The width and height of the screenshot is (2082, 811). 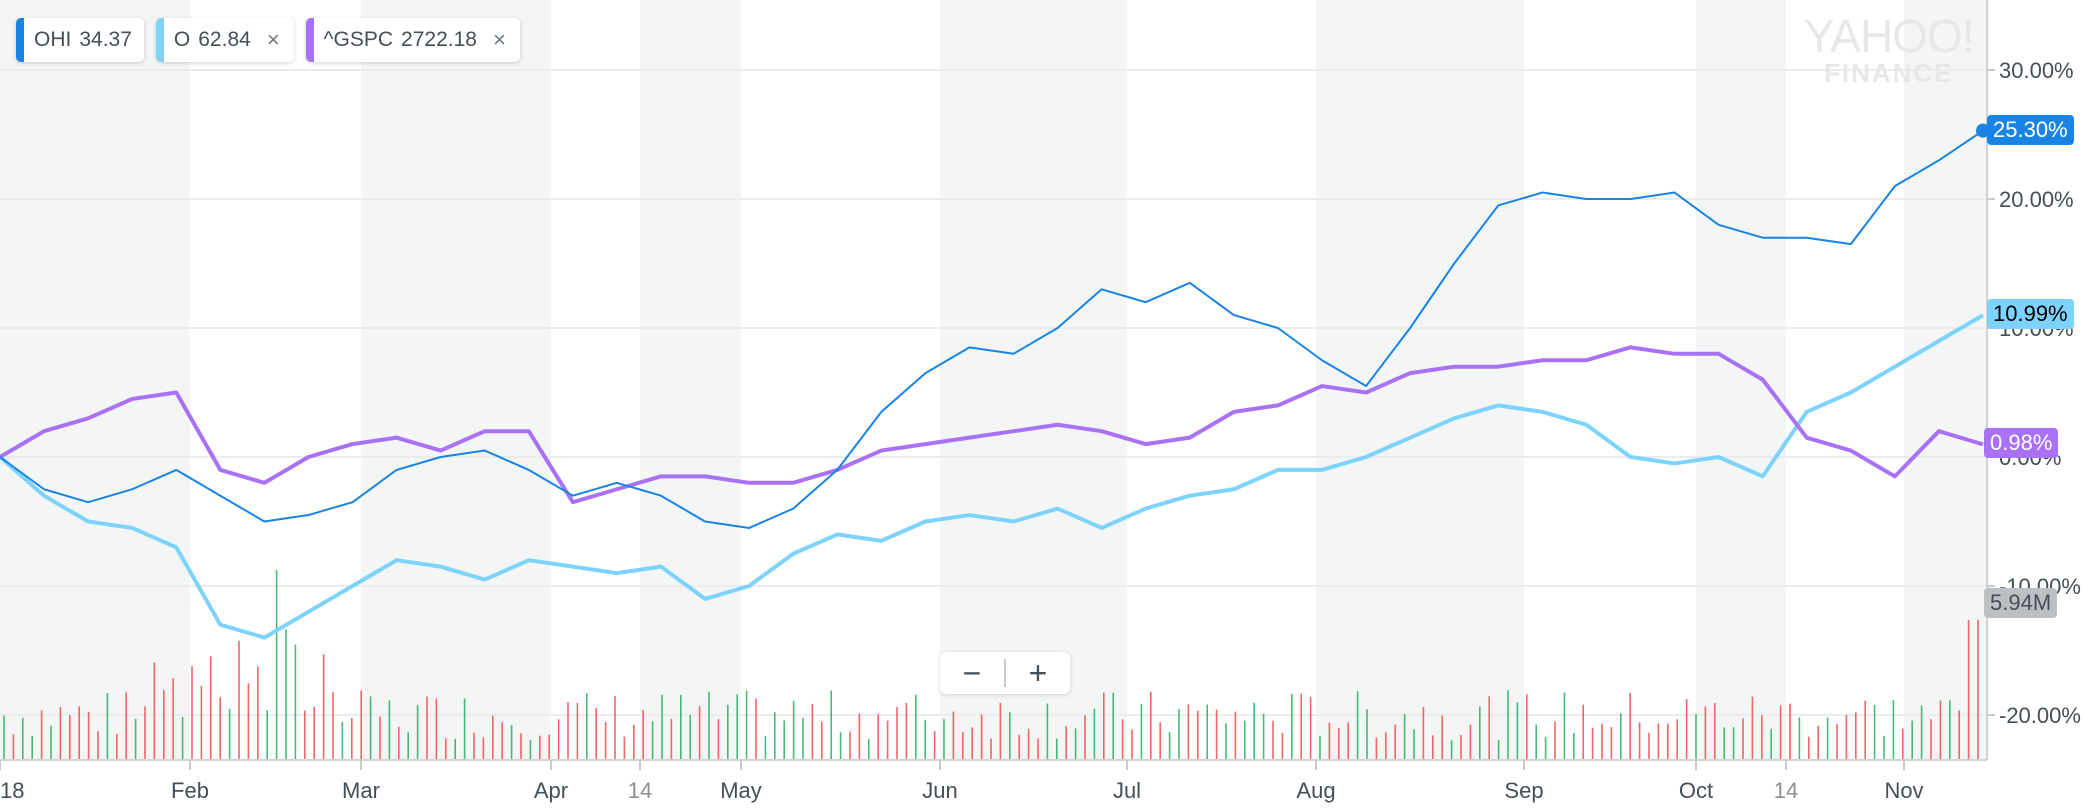 I want to click on zoom-controls: − +, so click(x=1005, y=673).